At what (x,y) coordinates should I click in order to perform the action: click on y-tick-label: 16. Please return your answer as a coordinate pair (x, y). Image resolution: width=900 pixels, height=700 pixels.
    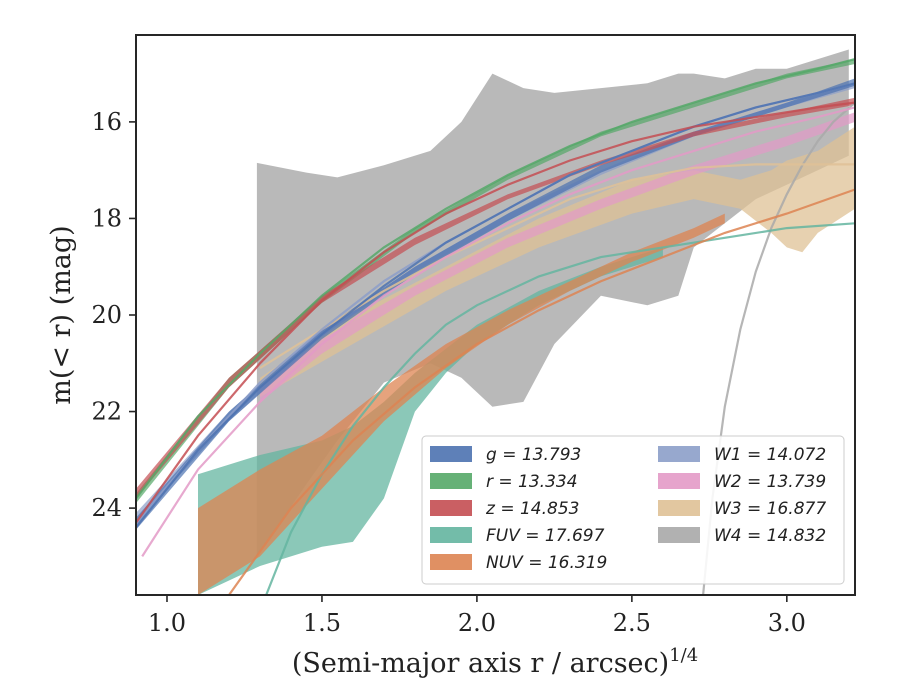
    Looking at the image, I should click on (106, 122).